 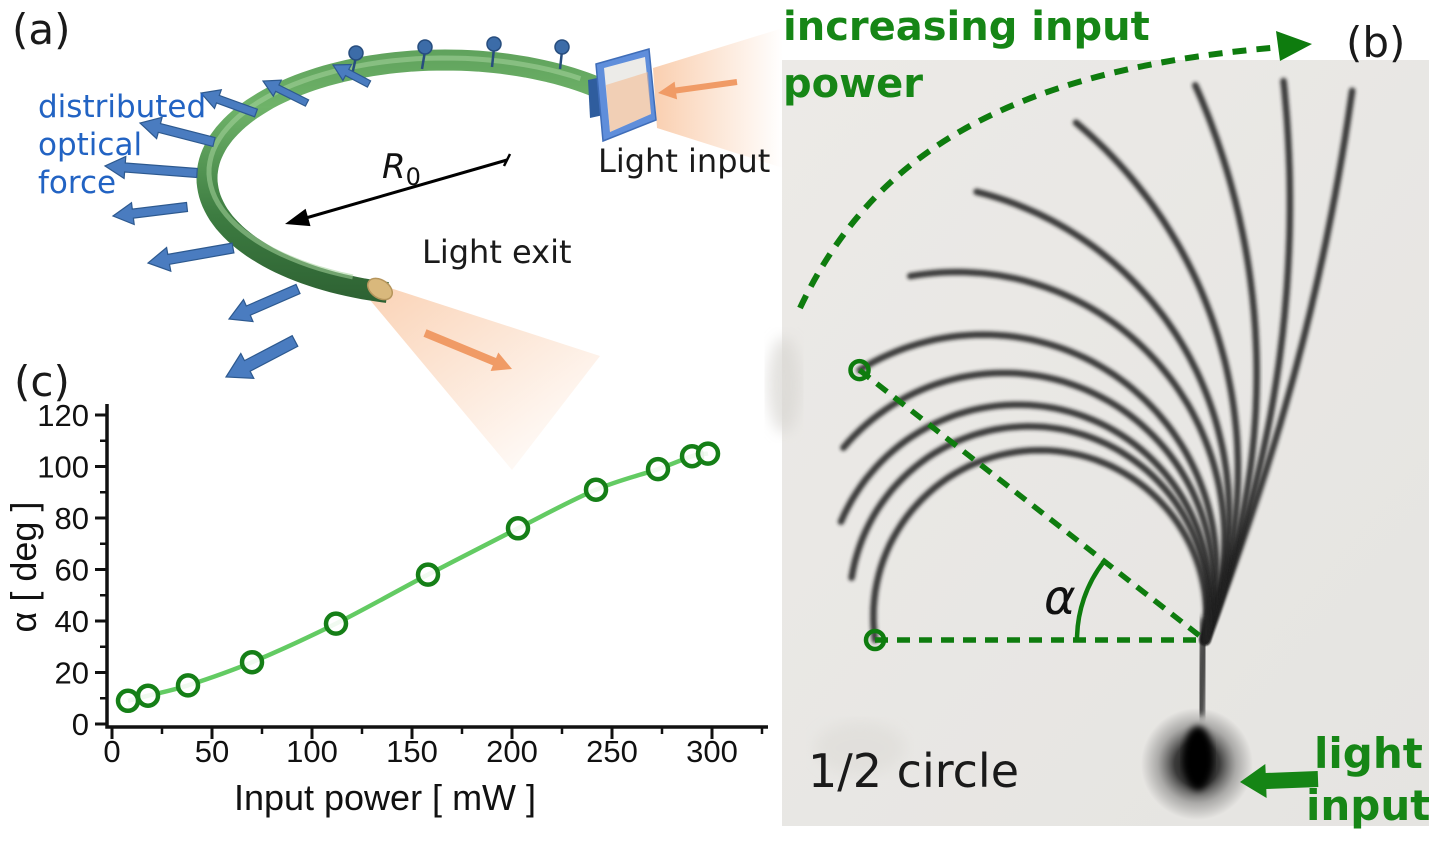 I want to click on radius-annotation: R0, so click(x=398, y=187).